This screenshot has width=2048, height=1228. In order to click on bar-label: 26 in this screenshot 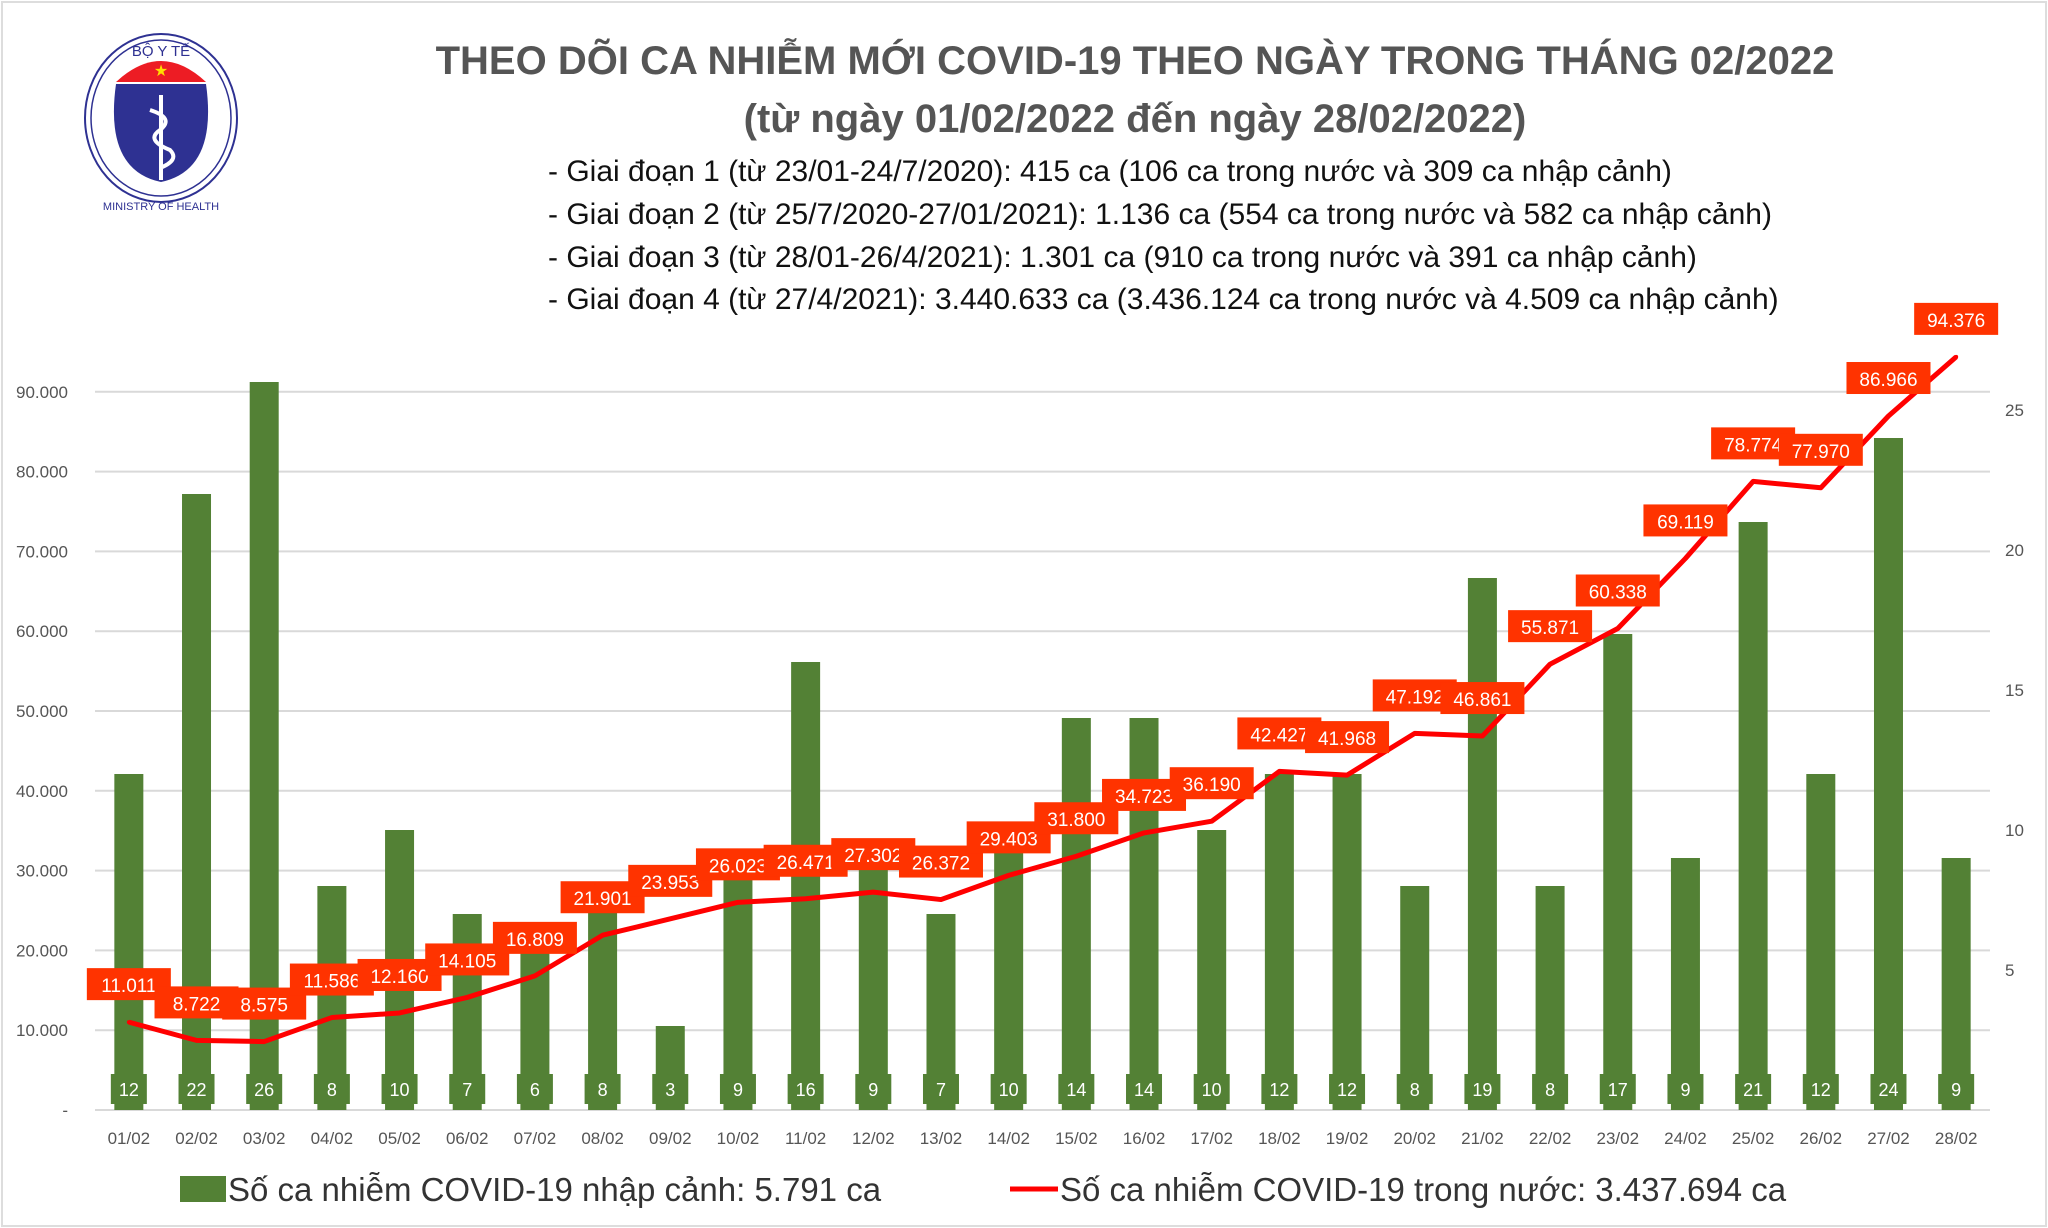, I will do `click(264, 1090)`.